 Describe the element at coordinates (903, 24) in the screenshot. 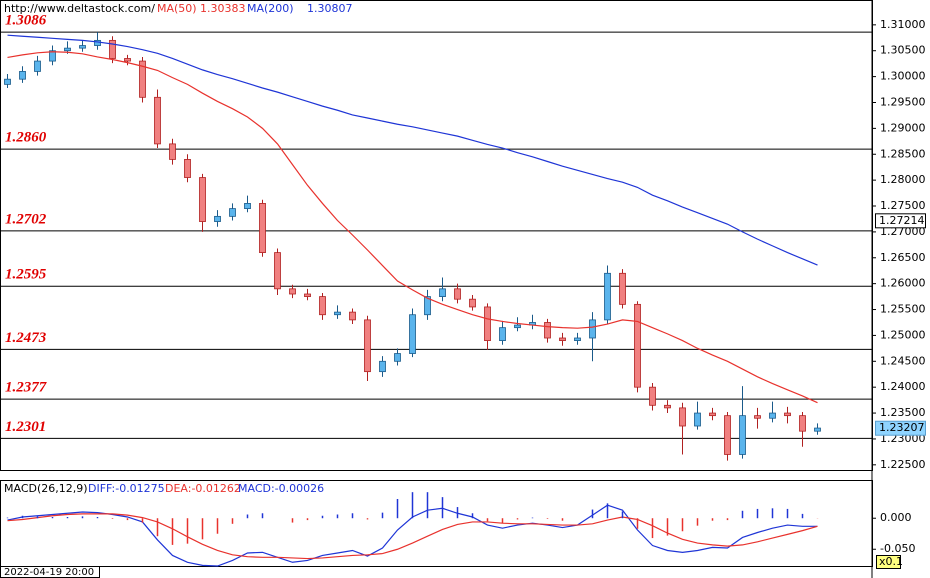

I see `y-tick-label: 1.31000` at that location.